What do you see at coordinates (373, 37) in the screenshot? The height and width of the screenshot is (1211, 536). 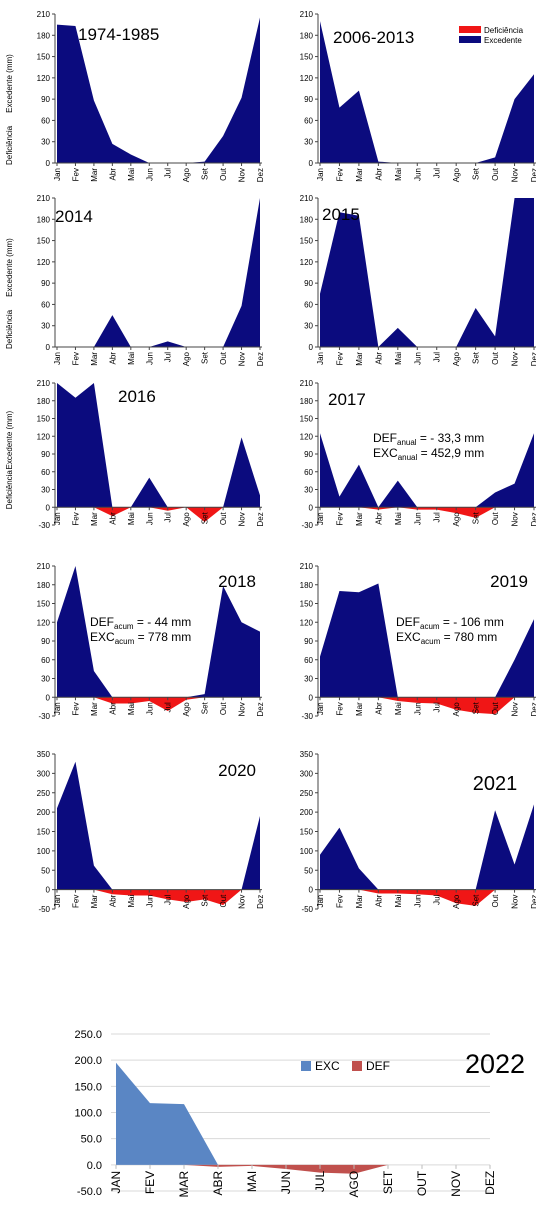 I see `panel-title: 2006-2013` at bounding box center [373, 37].